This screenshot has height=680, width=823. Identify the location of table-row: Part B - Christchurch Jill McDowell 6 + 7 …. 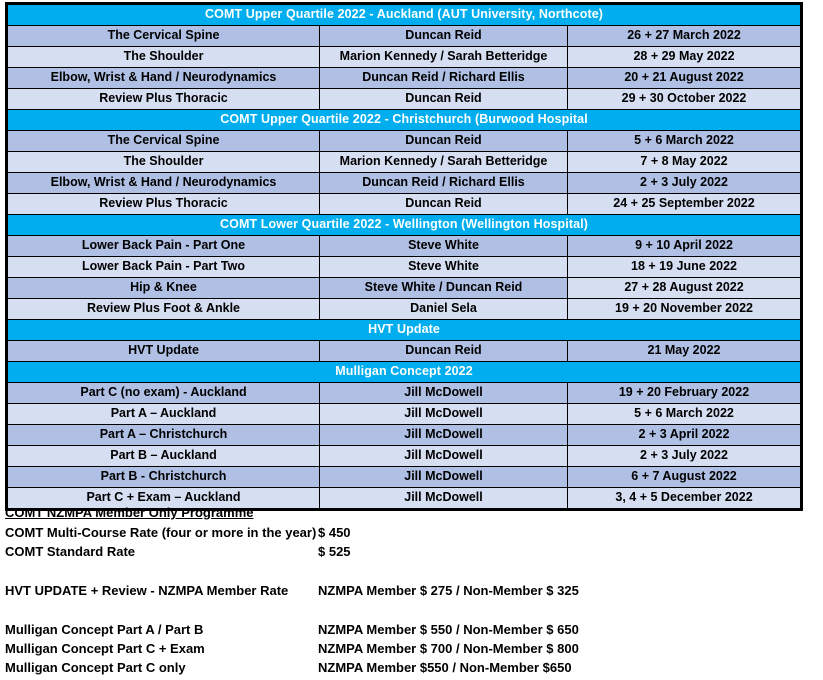
(404, 477).